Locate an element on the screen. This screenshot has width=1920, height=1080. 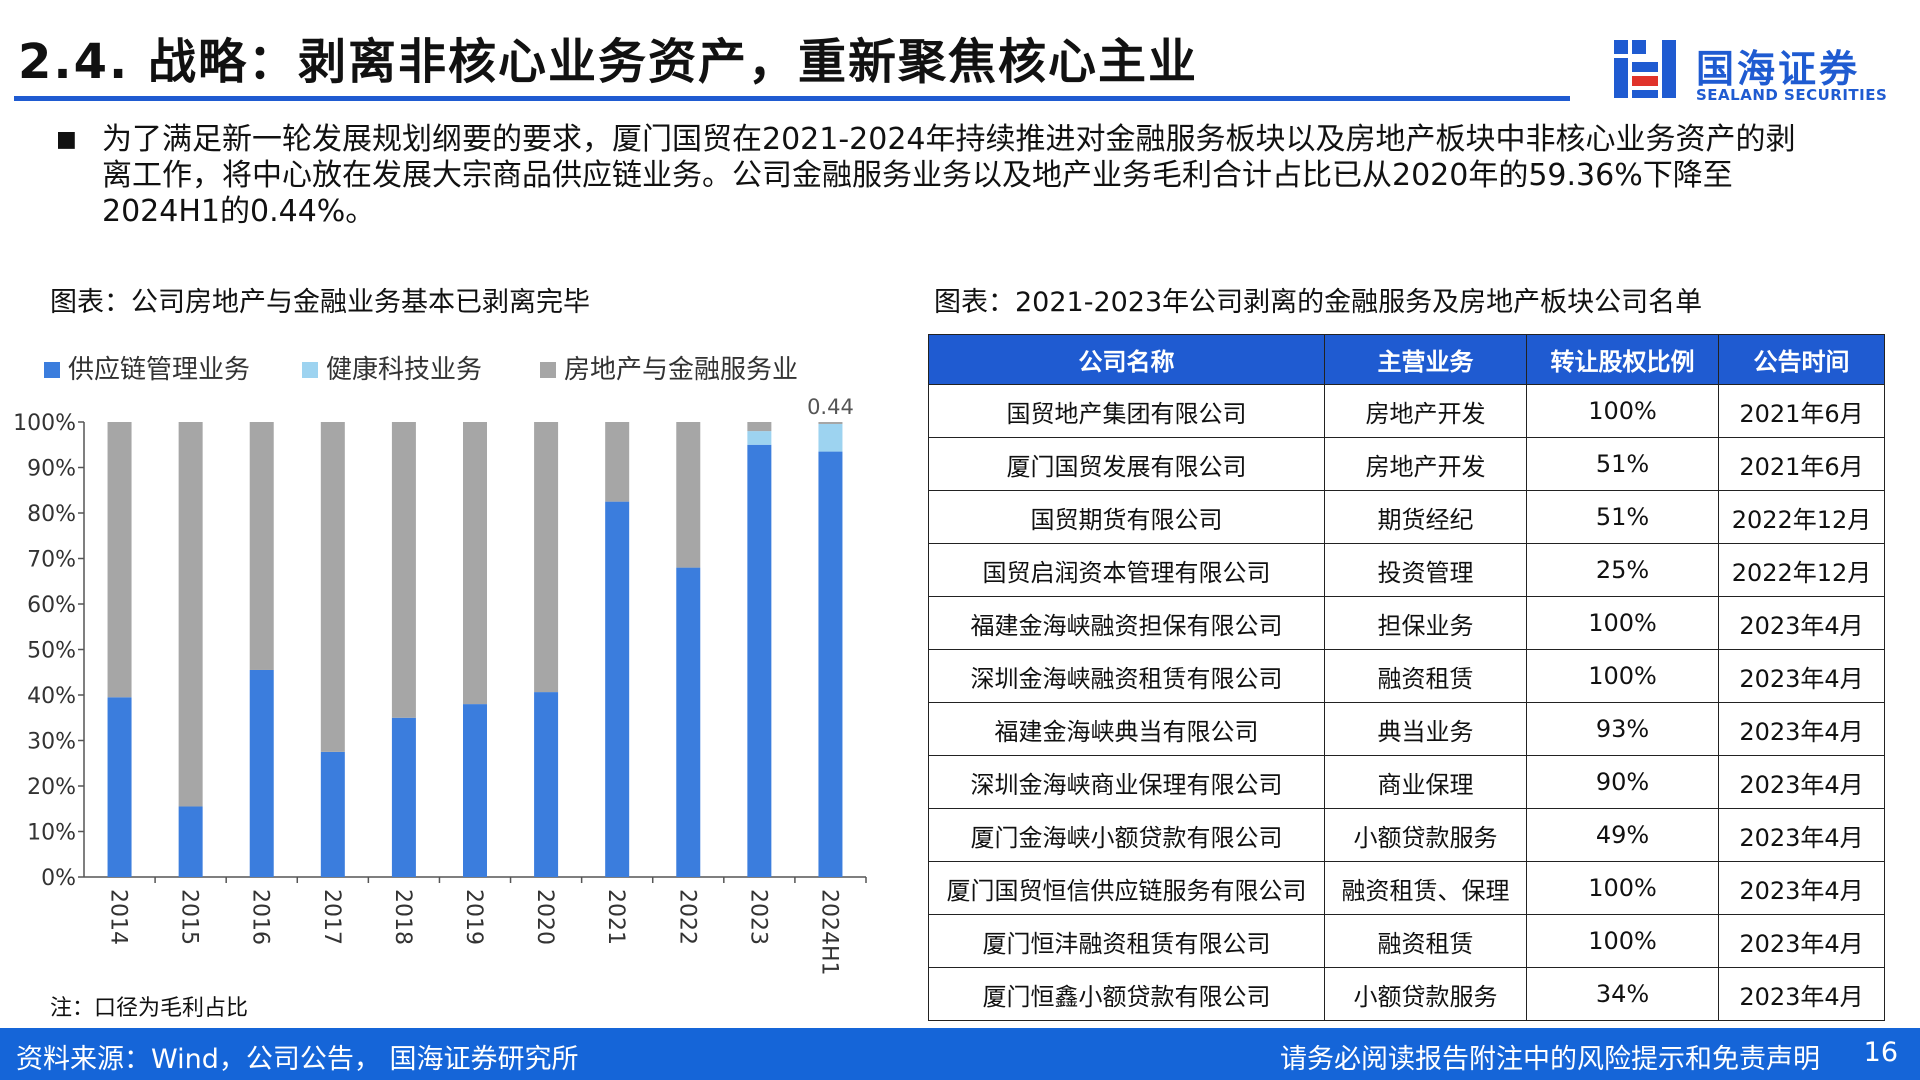
cell-company-name: 厦门恒沣融资租赁有限公司 is located at coordinates (1126, 941).